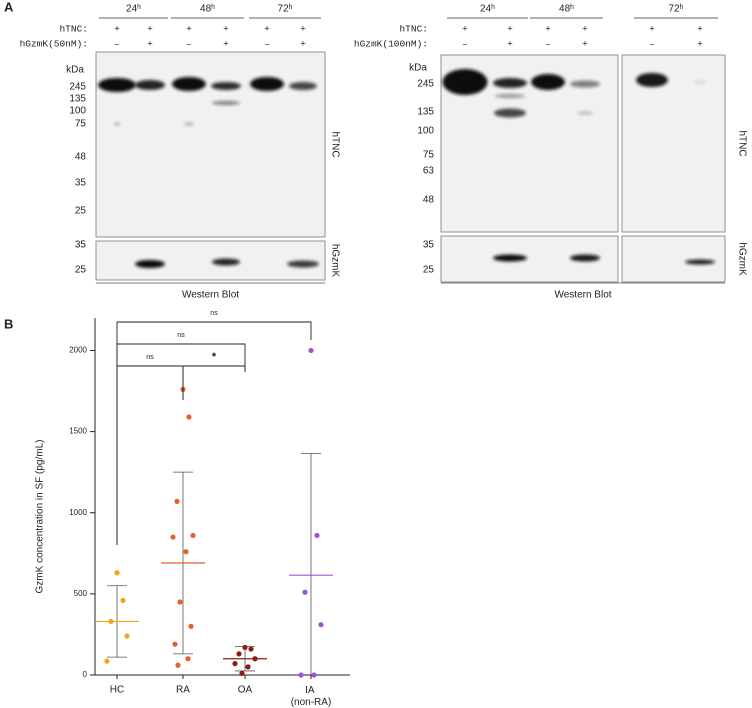 The width and height of the screenshot is (752, 708). What do you see at coordinates (8, 323) in the screenshot?
I see `panel-label: B` at bounding box center [8, 323].